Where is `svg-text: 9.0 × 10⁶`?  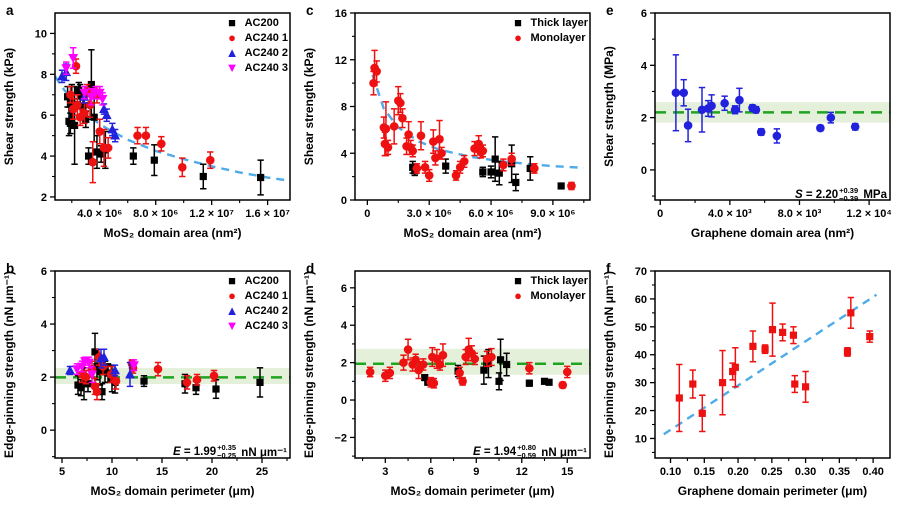
svg-text: 9.0 × 10⁶ is located at coordinates (552, 214).